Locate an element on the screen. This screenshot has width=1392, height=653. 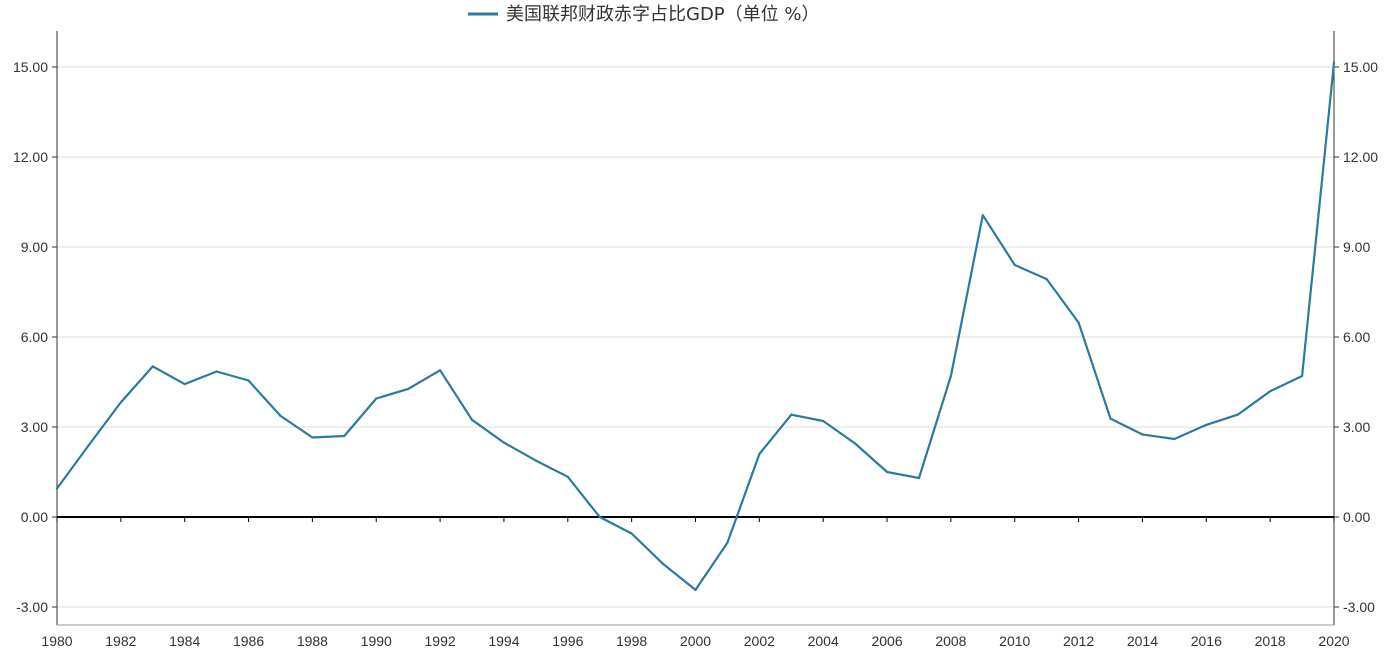
y-tick-label-right: 9.00 is located at coordinates (1356, 247).